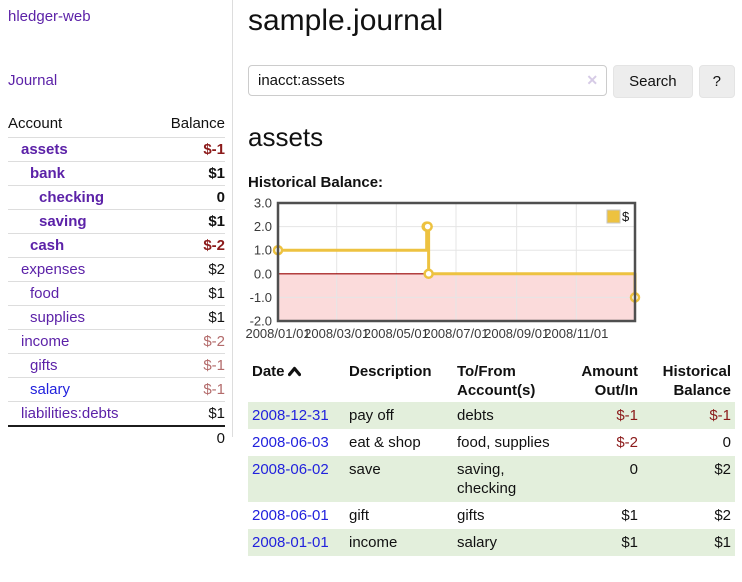 The height and width of the screenshot is (582, 742). What do you see at coordinates (491, 515) in the screenshot?
I see `transaction-row: 2008-06-01 gift gifts $1 $2` at bounding box center [491, 515].